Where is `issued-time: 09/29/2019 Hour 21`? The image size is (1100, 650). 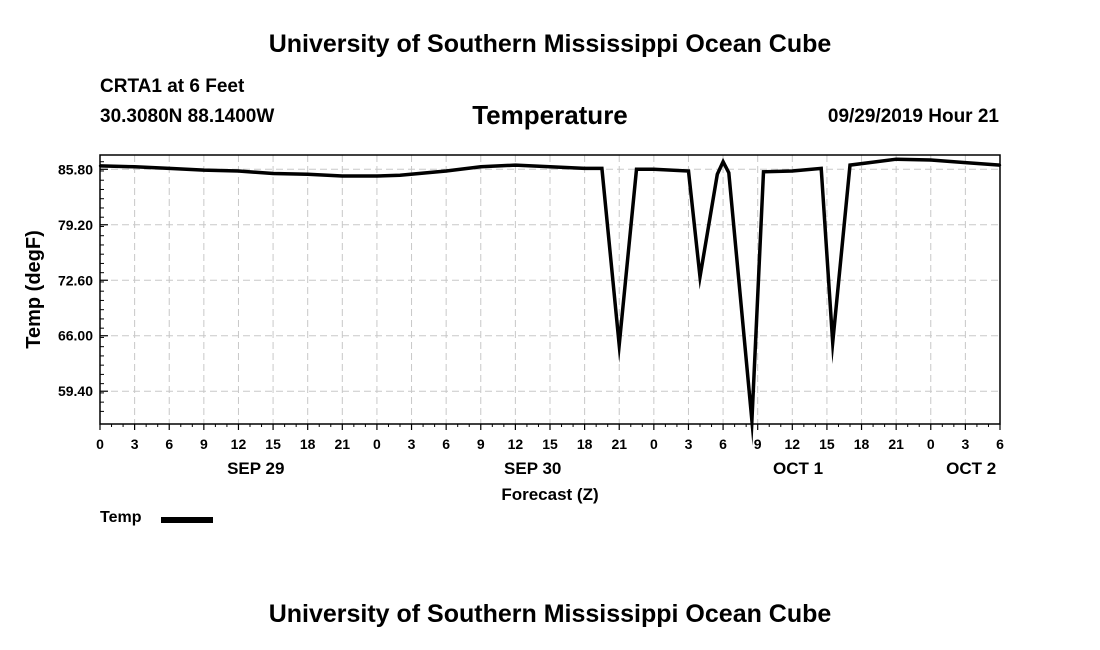
issued-time: 09/29/2019 Hour 21 is located at coordinates (913, 116).